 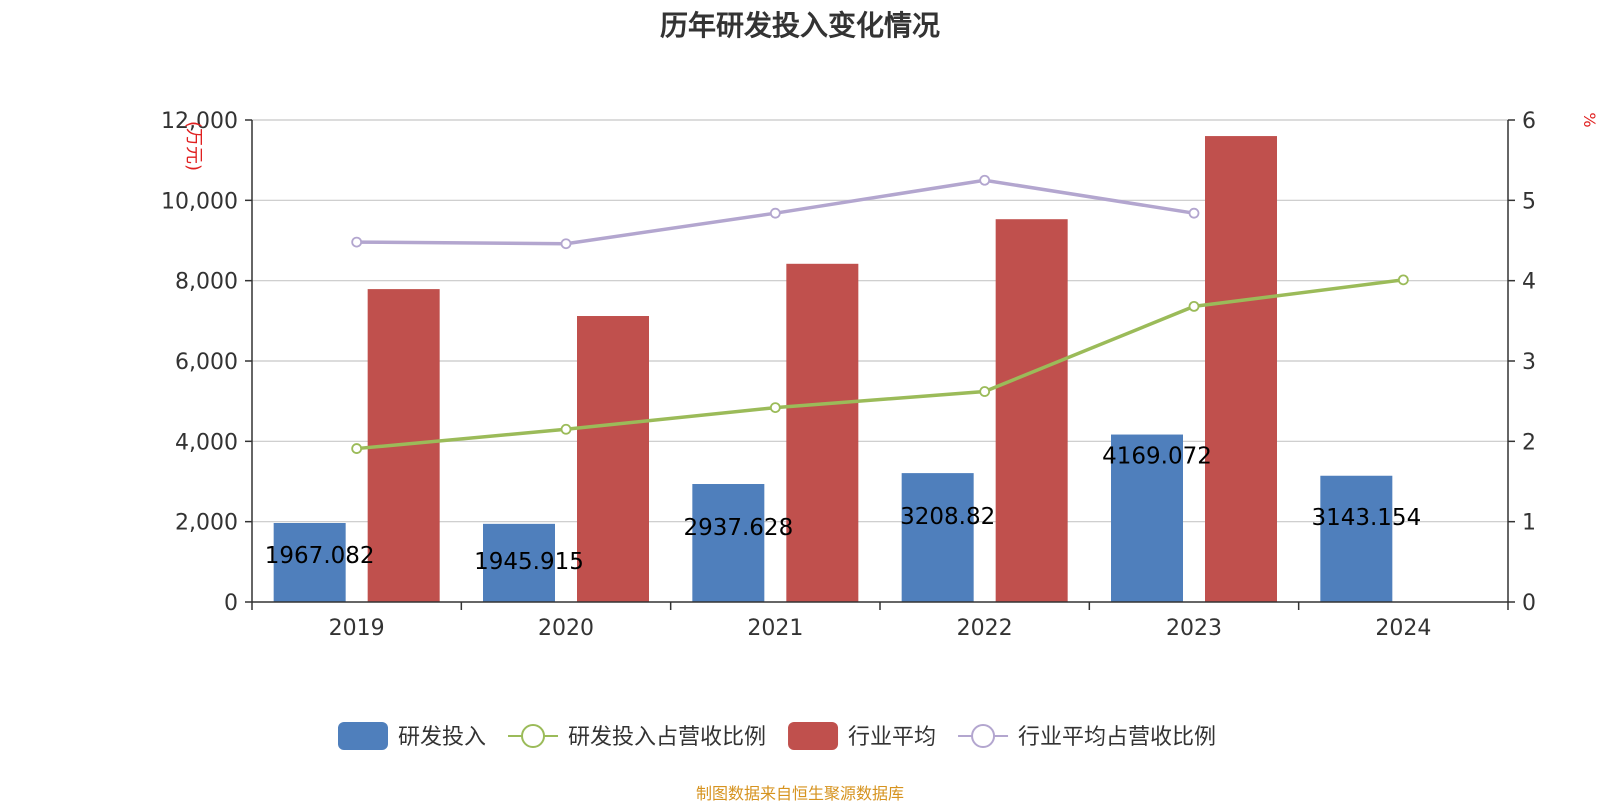 What do you see at coordinates (738, 528) in the screenshot?
I see `data-label-rd-investment: 2937.628` at bounding box center [738, 528].